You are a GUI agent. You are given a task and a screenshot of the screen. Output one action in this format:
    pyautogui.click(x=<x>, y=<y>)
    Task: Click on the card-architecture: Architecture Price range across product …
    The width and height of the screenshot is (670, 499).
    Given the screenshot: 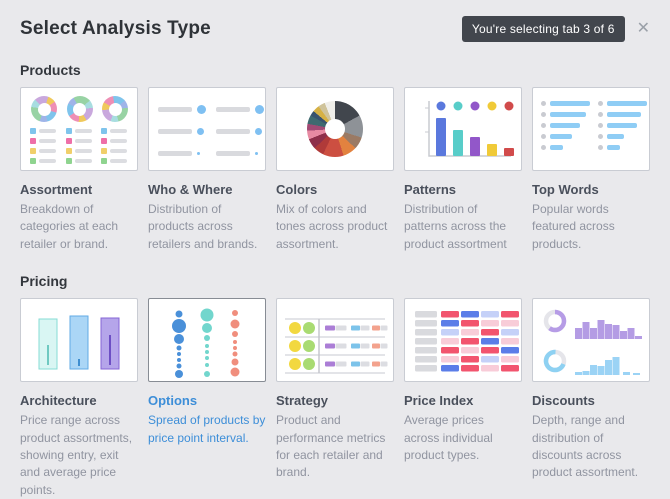 What is the action you would take?
    pyautogui.click(x=79, y=398)
    